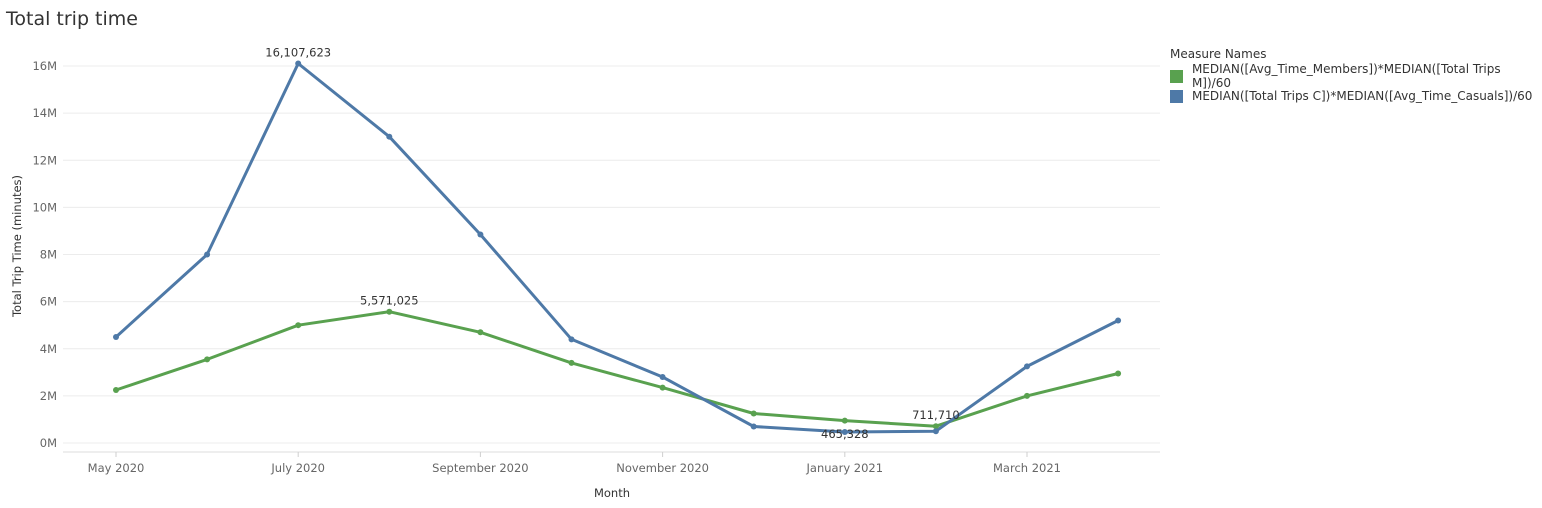  Describe the element at coordinates (44, 66) in the screenshot. I see `y-tick-label: 16M` at that location.